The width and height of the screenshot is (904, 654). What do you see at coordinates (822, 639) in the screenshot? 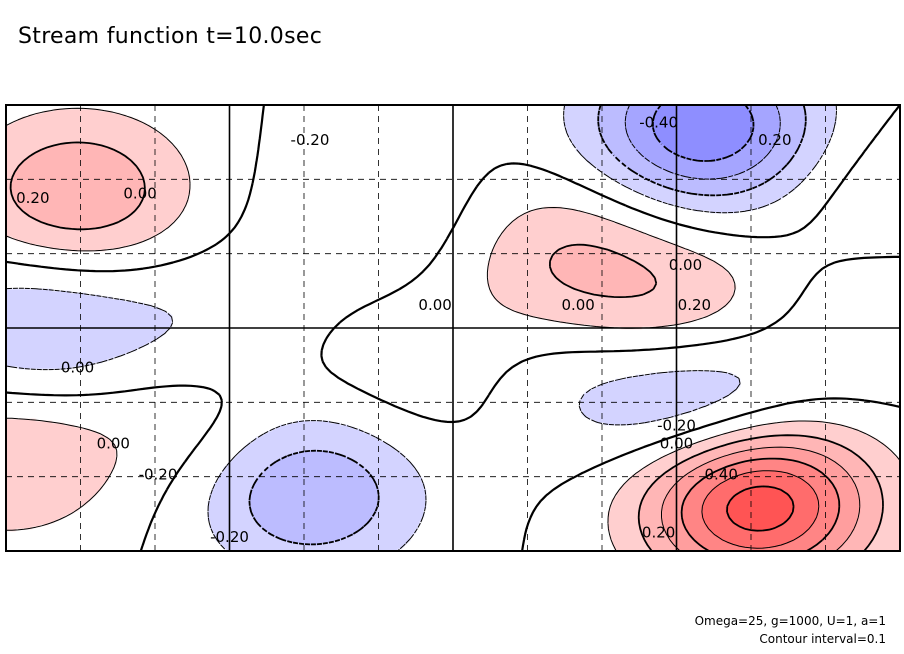
I see `contour-interval-text: Contour interval=0.1` at bounding box center [822, 639].